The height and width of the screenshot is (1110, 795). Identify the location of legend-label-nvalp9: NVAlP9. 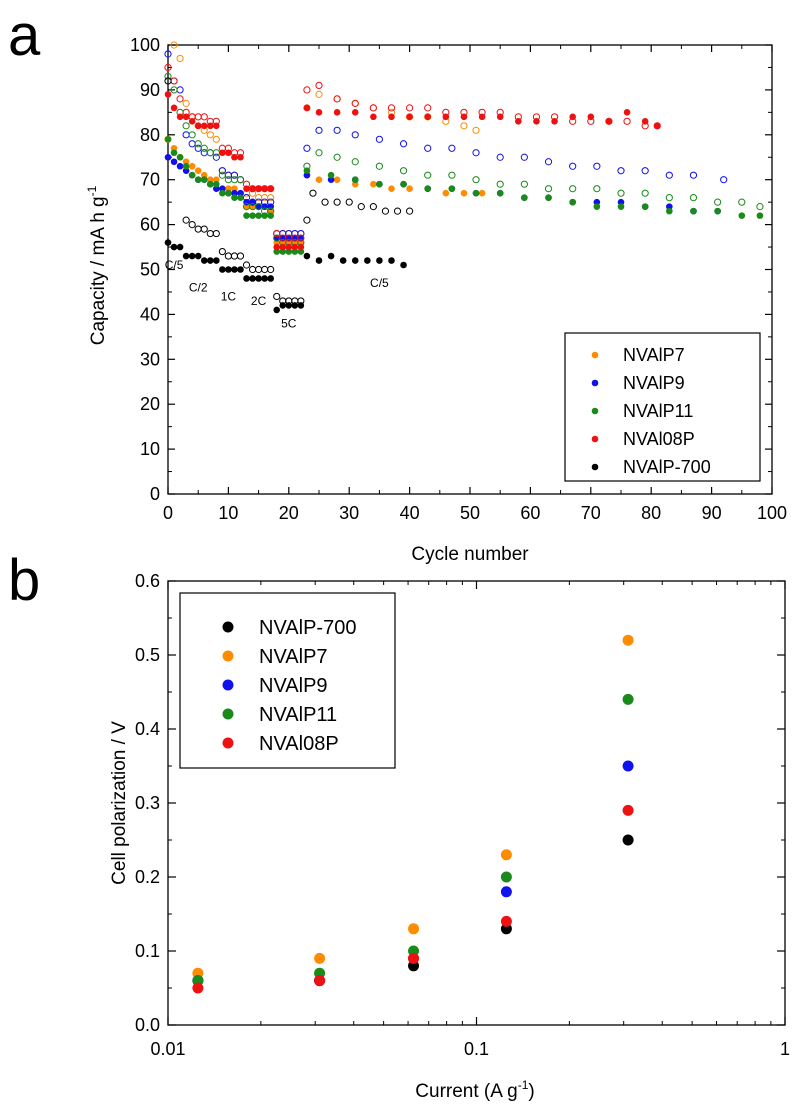
(293, 686).